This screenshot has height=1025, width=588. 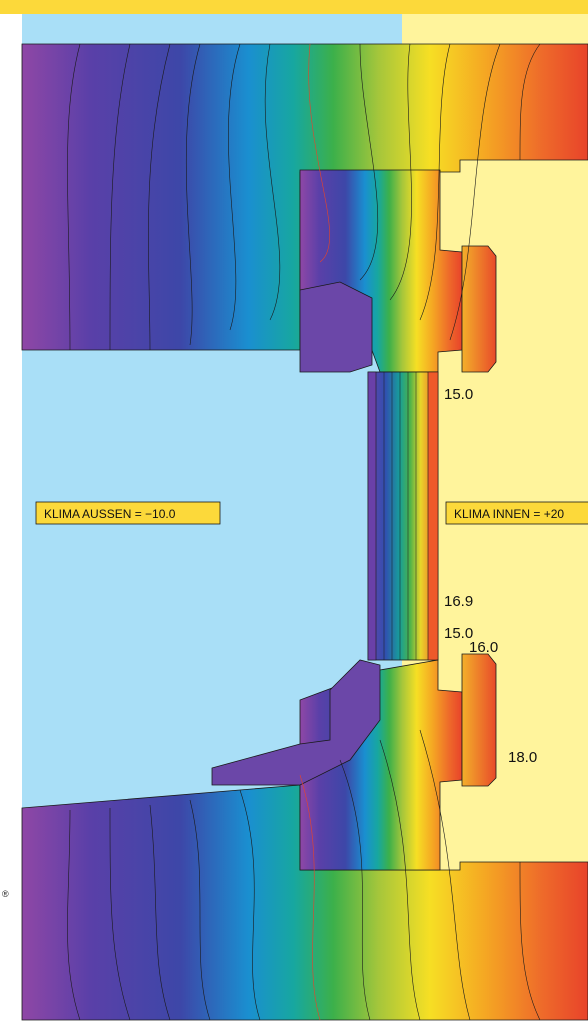 I want to click on top-band, so click(x=294, y=7).